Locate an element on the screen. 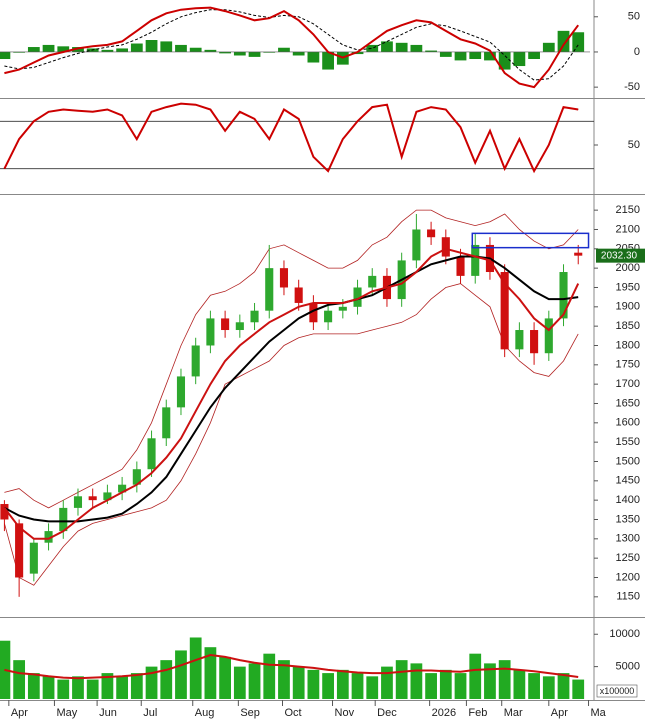 The height and width of the screenshot is (722, 645). y-tick-label: -50 is located at coordinates (632, 87).